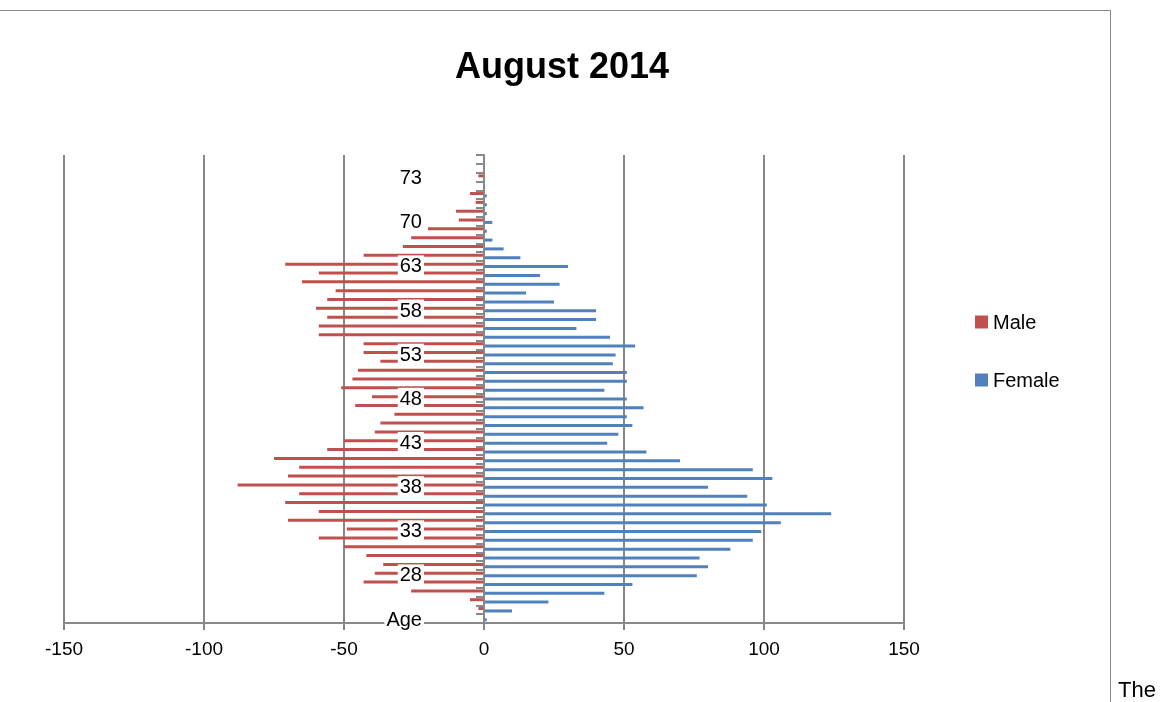  Describe the element at coordinates (204, 648) in the screenshot. I see `x-tick-label: -100` at that location.